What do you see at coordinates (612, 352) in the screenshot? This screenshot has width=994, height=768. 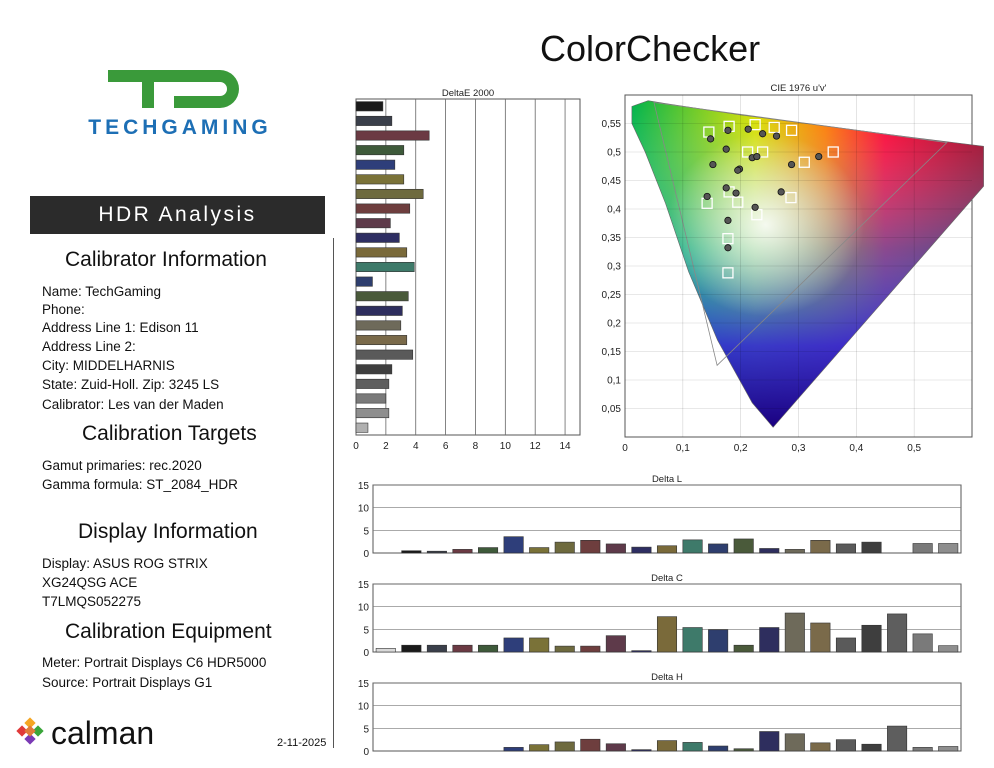 I see `cie-y-tick-label: 0,15` at bounding box center [612, 352].